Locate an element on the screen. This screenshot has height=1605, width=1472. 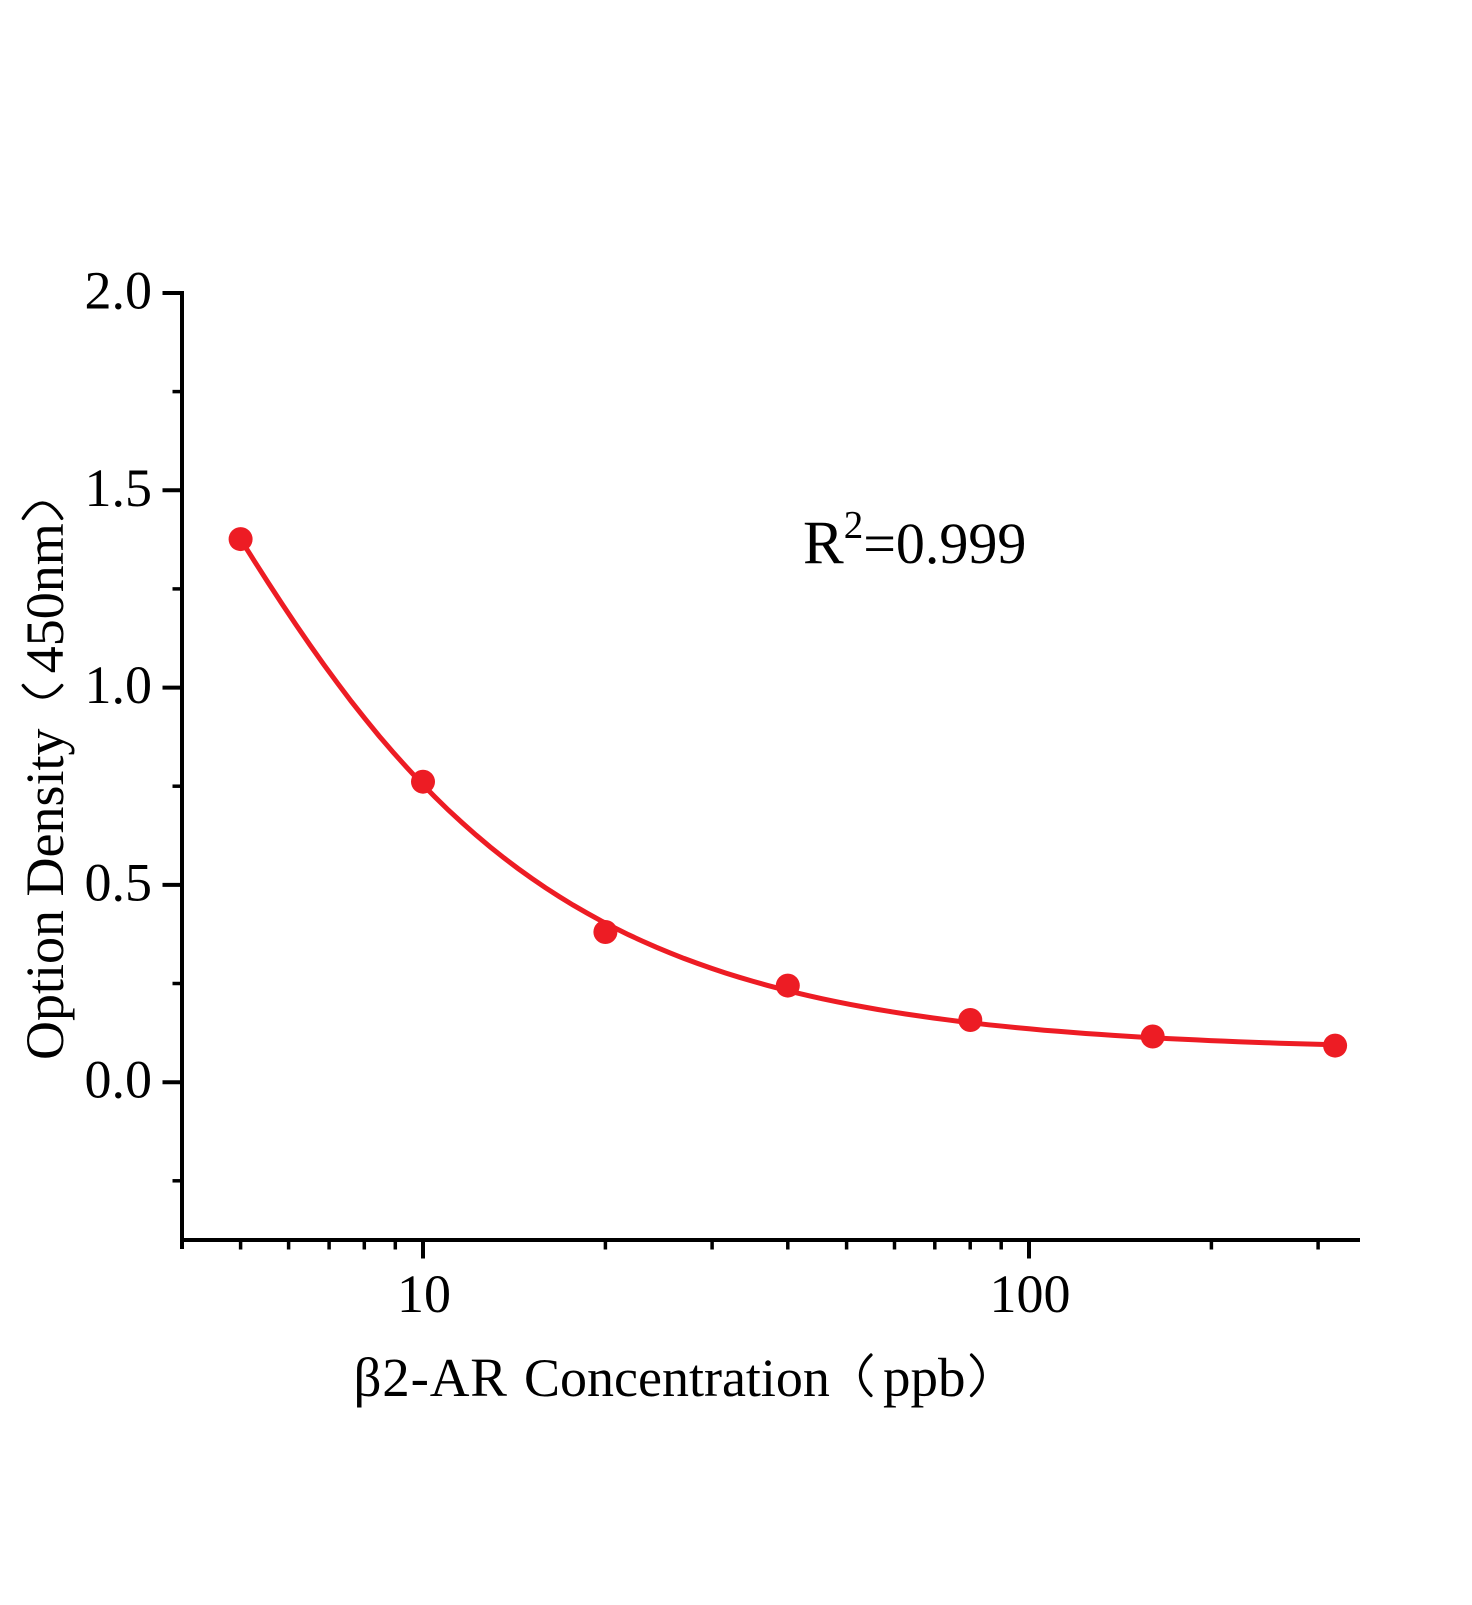
svg-text: β2-AR is located at coordinates (431, 1377).